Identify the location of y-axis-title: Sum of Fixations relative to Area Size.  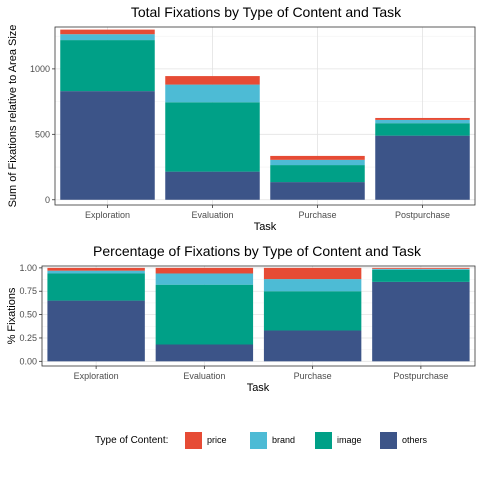
(13, 116).